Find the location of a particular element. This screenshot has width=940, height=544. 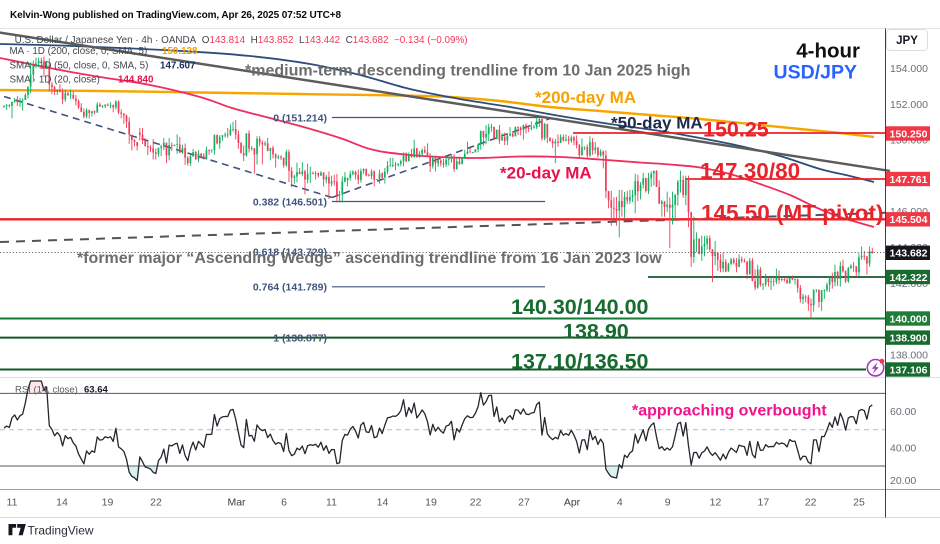

svg-text: 0.382 (146.501) is located at coordinates (290, 202).